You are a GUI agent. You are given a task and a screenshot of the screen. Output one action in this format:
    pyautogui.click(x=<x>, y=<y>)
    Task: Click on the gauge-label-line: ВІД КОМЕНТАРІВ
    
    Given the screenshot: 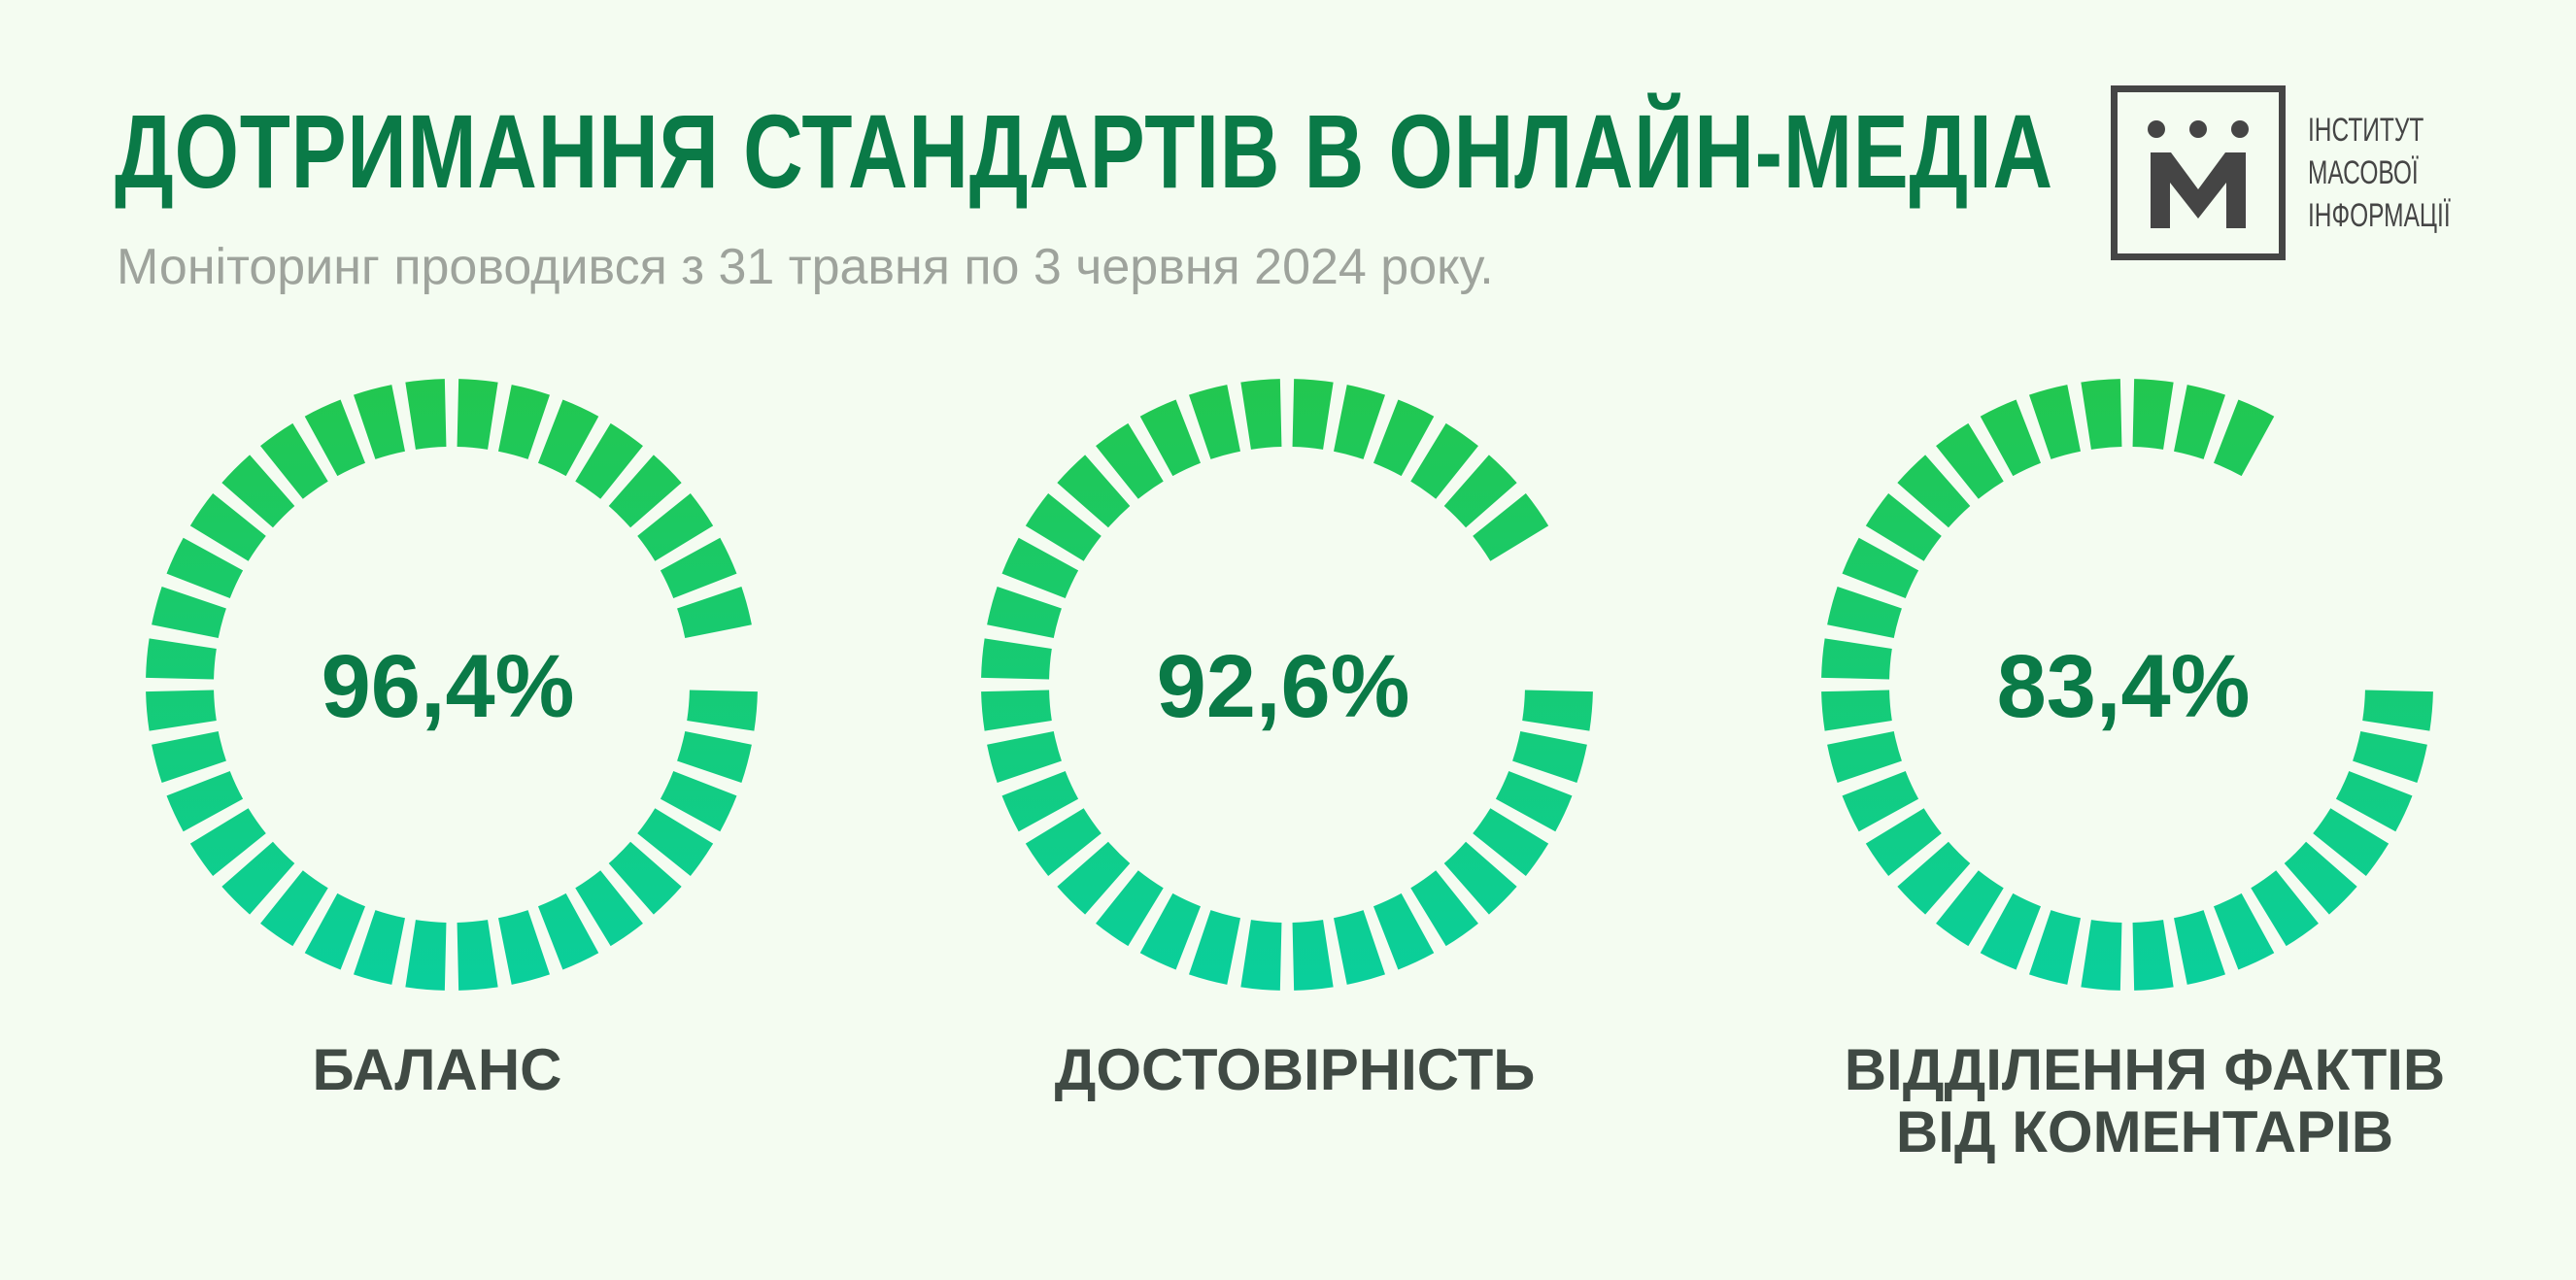 What is the action you would take?
    pyautogui.click(x=2144, y=1132)
    